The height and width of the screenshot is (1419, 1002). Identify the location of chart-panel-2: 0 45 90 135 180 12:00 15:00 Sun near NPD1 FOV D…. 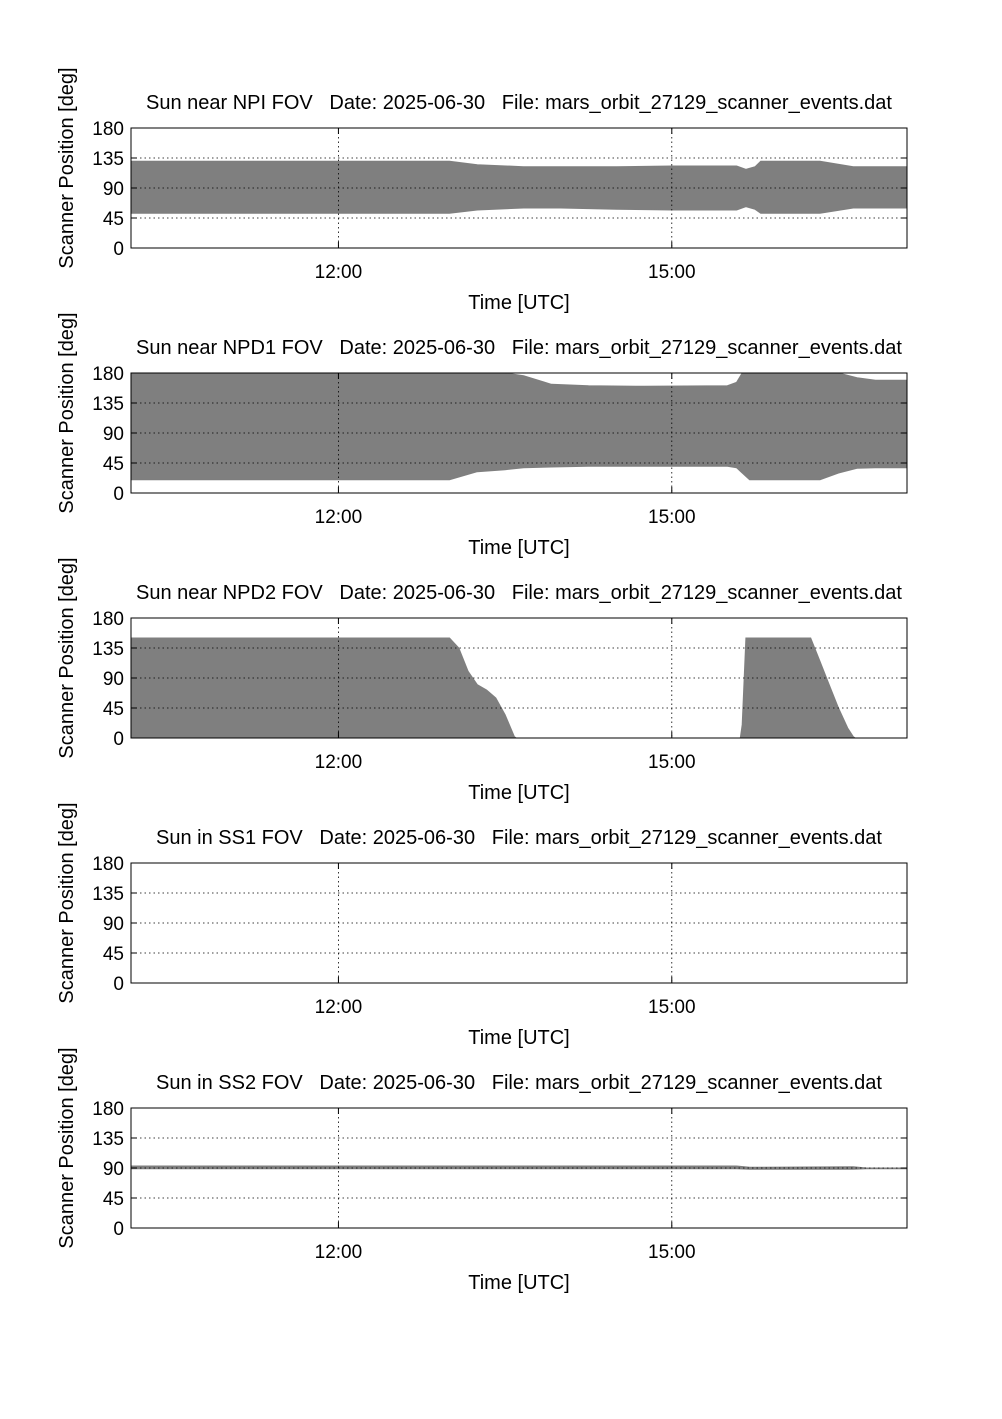
(482, 435).